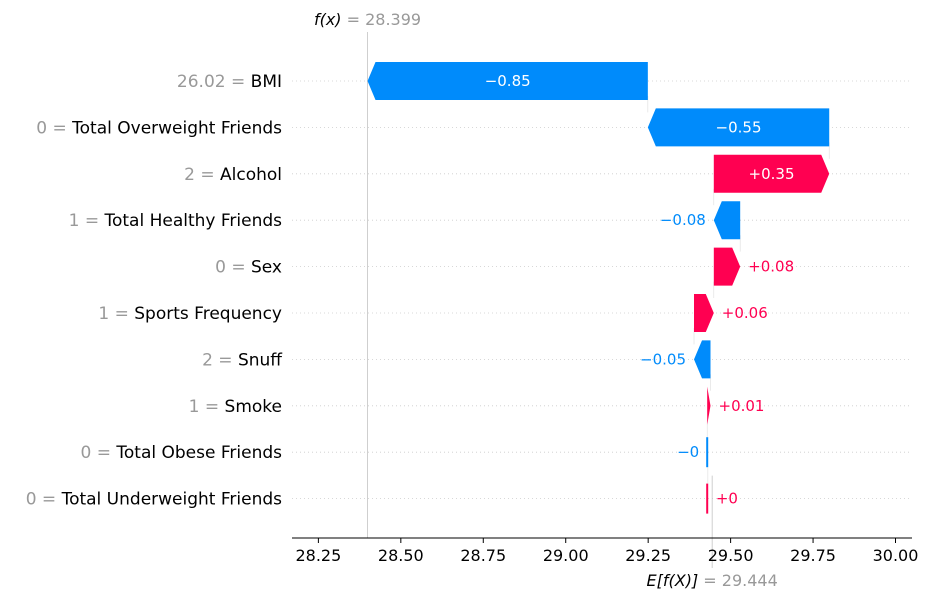  I want to click on x-tick-label: 30.00, so click(896, 555).